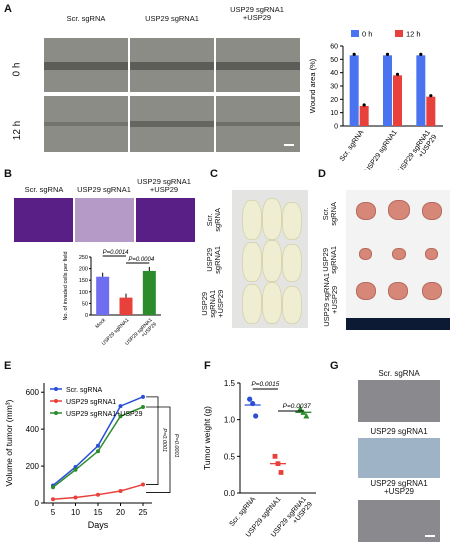 Image resolution: width=455 pixels, height=550 pixels. Describe the element at coordinates (230, 493) in the screenshot. I see `y-tick-label: 0.0` at that location.